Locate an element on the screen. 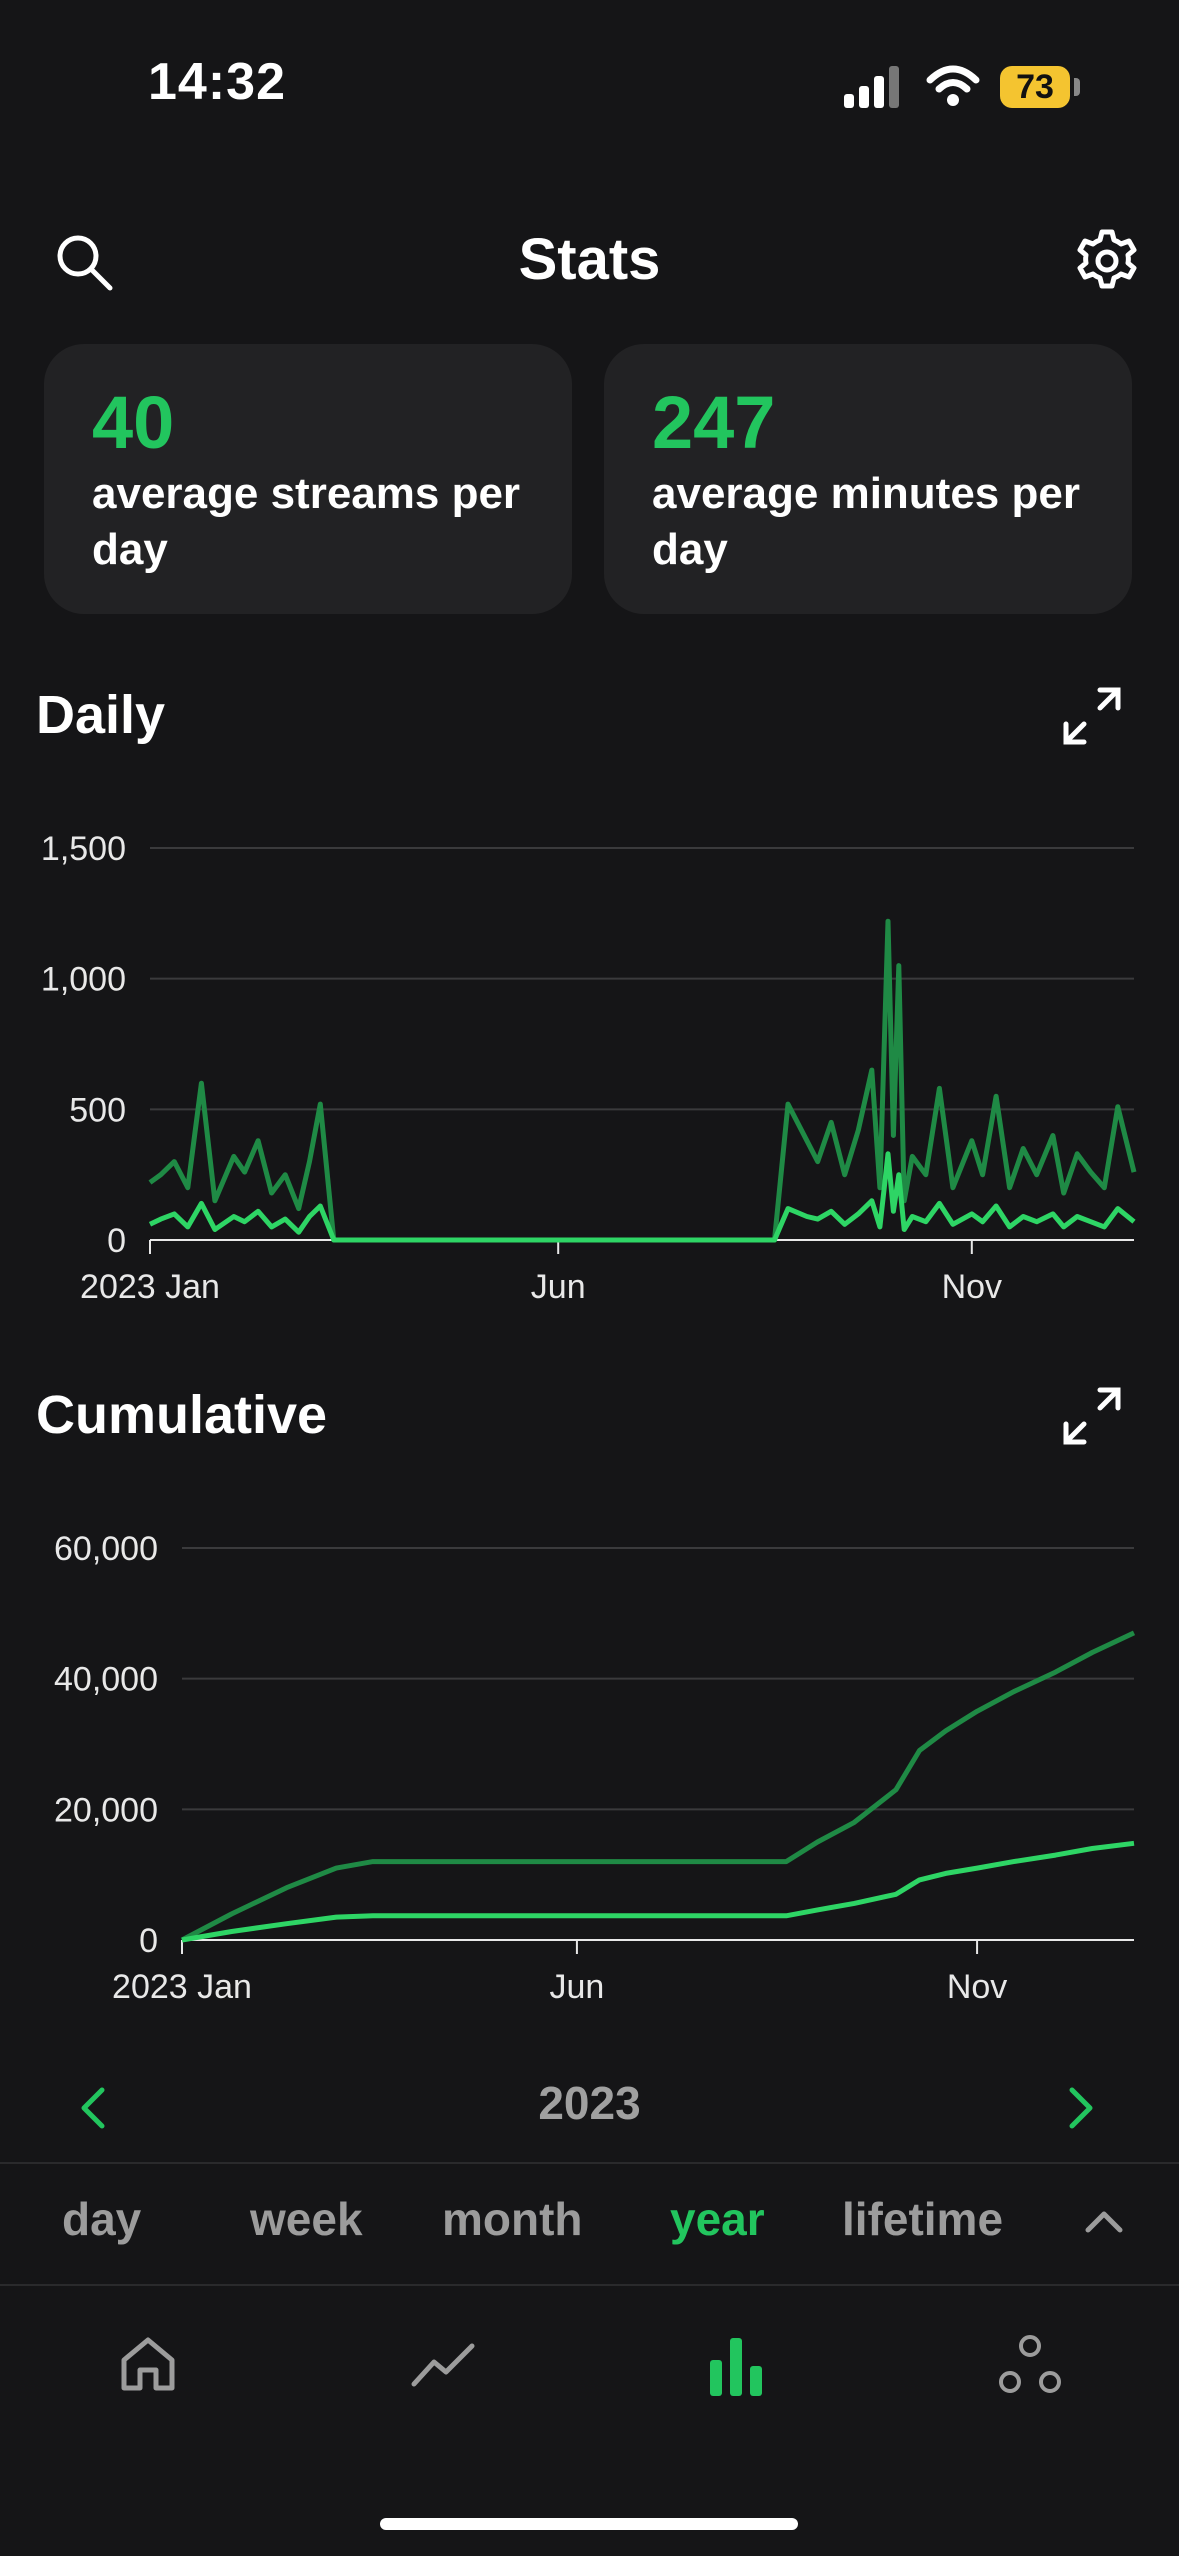 The width and height of the screenshot is (1179, 2556). battery-indicator: 73 is located at coordinates (1035, 87).